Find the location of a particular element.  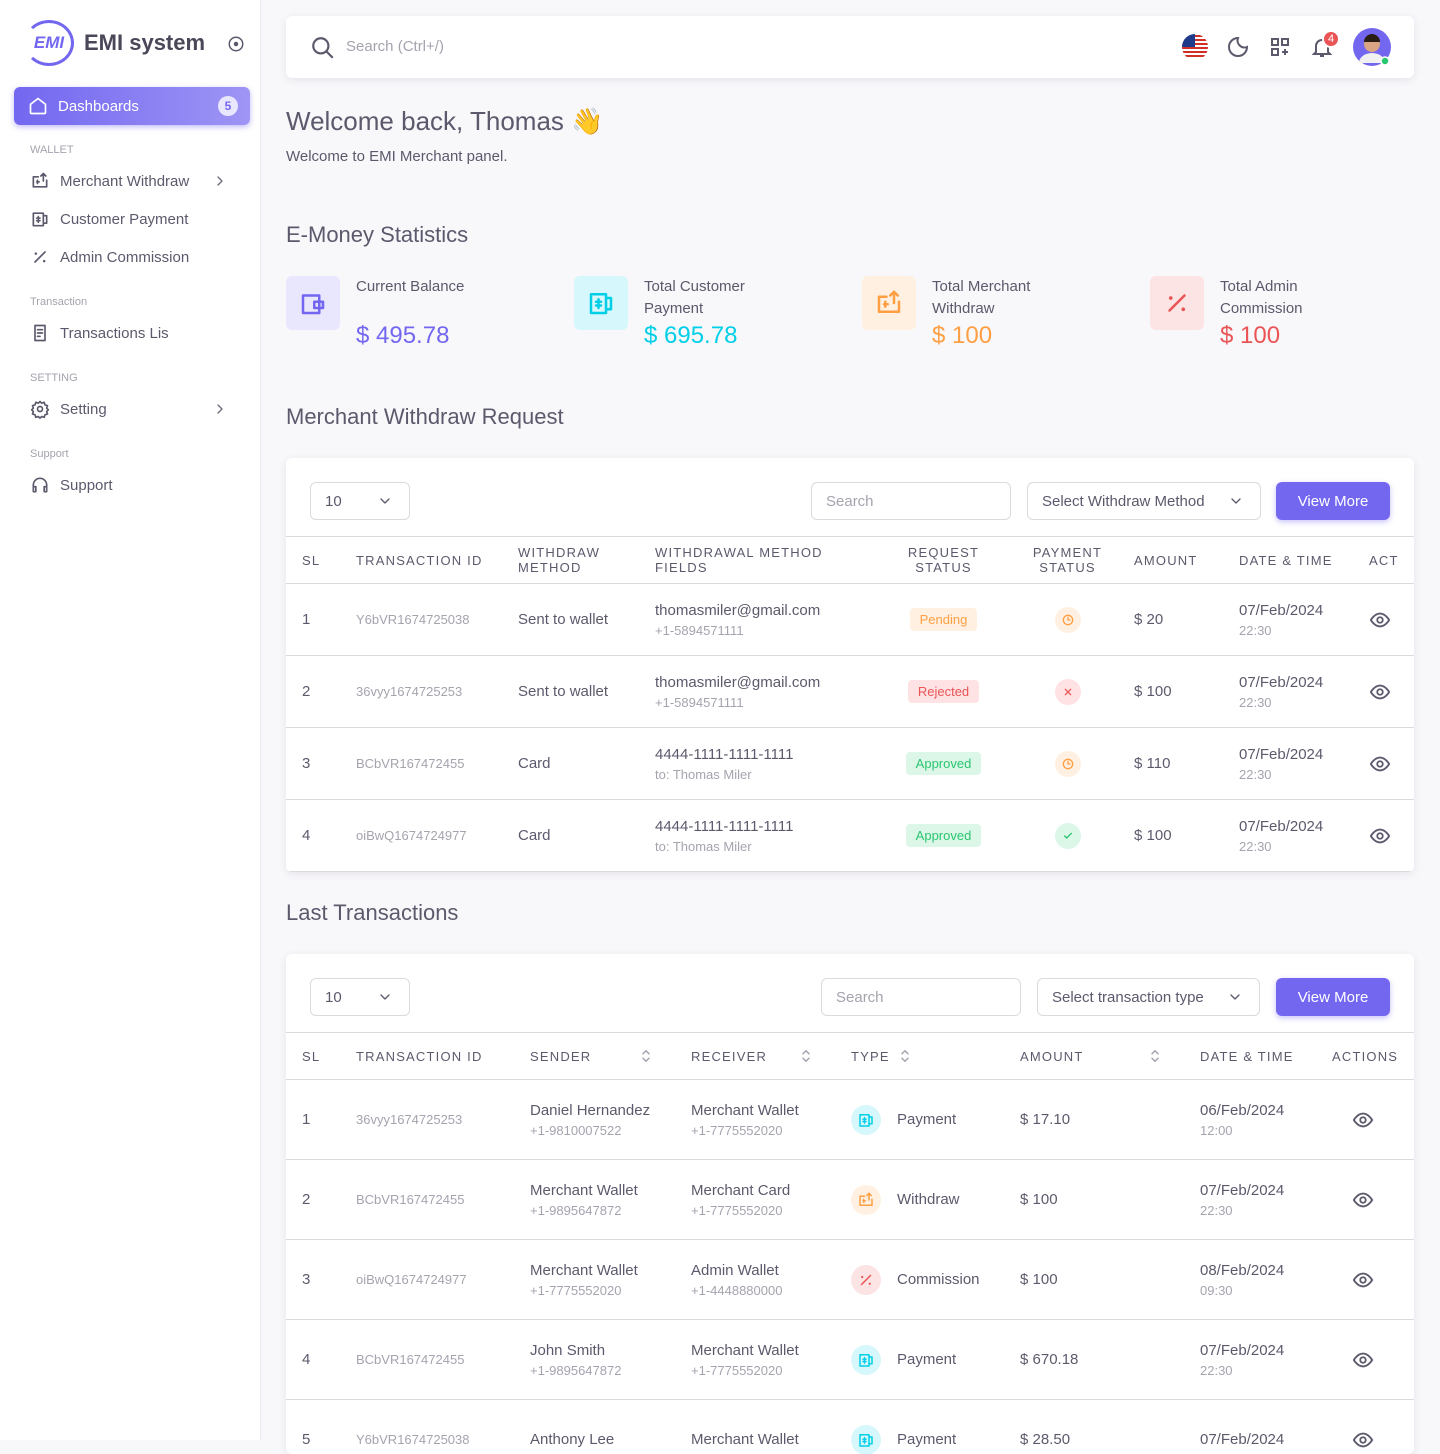

amount: $ 110 is located at coordinates (1186, 763).